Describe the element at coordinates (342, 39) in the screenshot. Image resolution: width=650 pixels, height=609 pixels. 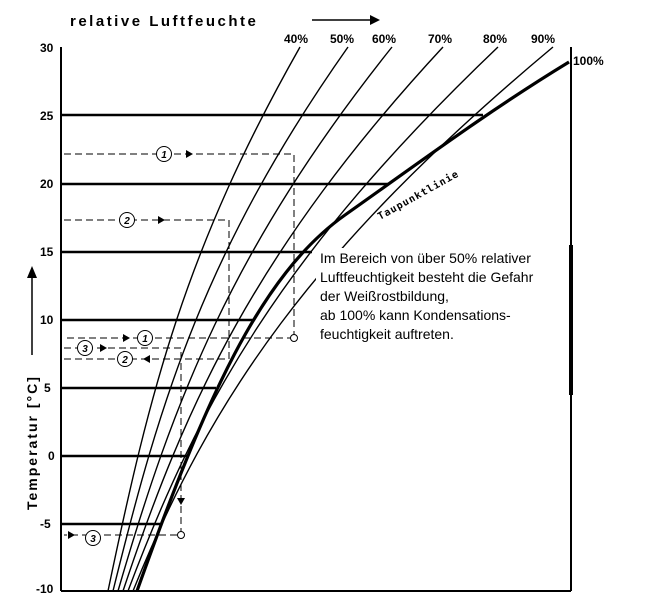
I see `rh-label-50: 50%` at that location.